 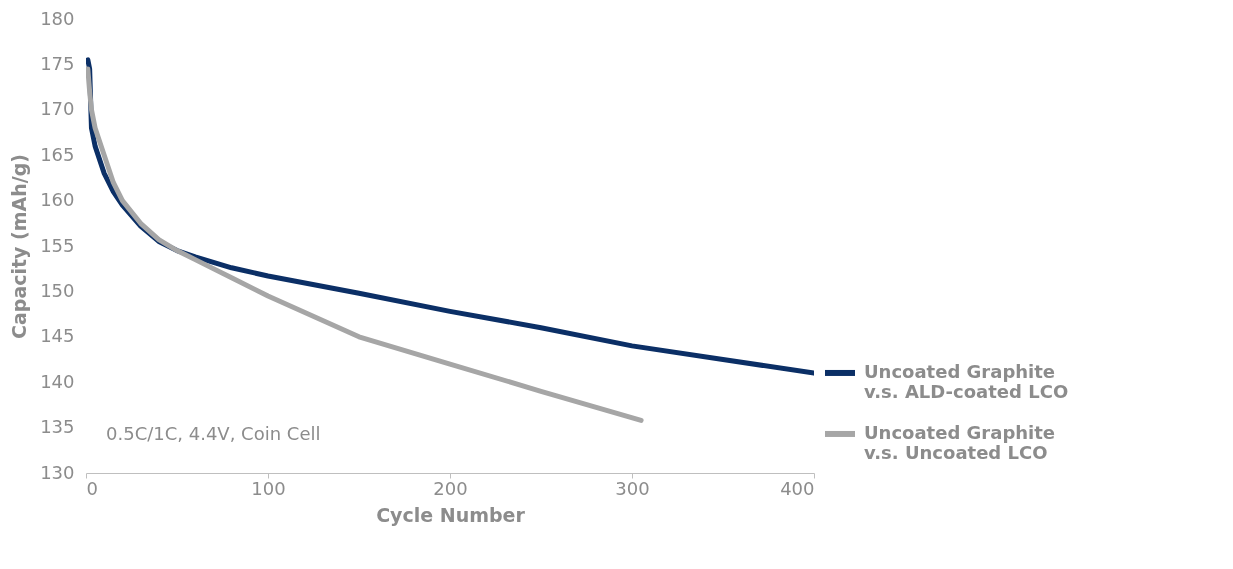 What do you see at coordinates (57, 427) in the screenshot?
I see `y-tick-label: 135` at bounding box center [57, 427].